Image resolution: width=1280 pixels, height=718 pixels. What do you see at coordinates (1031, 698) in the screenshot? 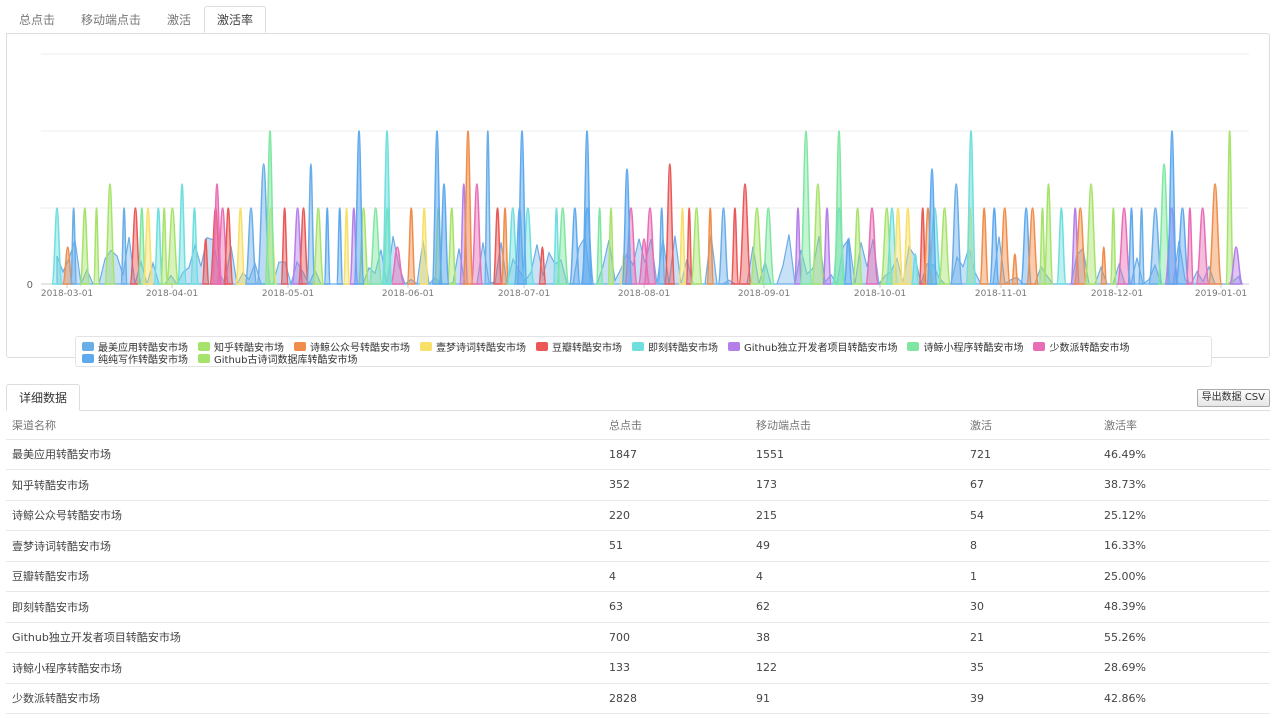
I see `table-cell: 39` at bounding box center [1031, 698].